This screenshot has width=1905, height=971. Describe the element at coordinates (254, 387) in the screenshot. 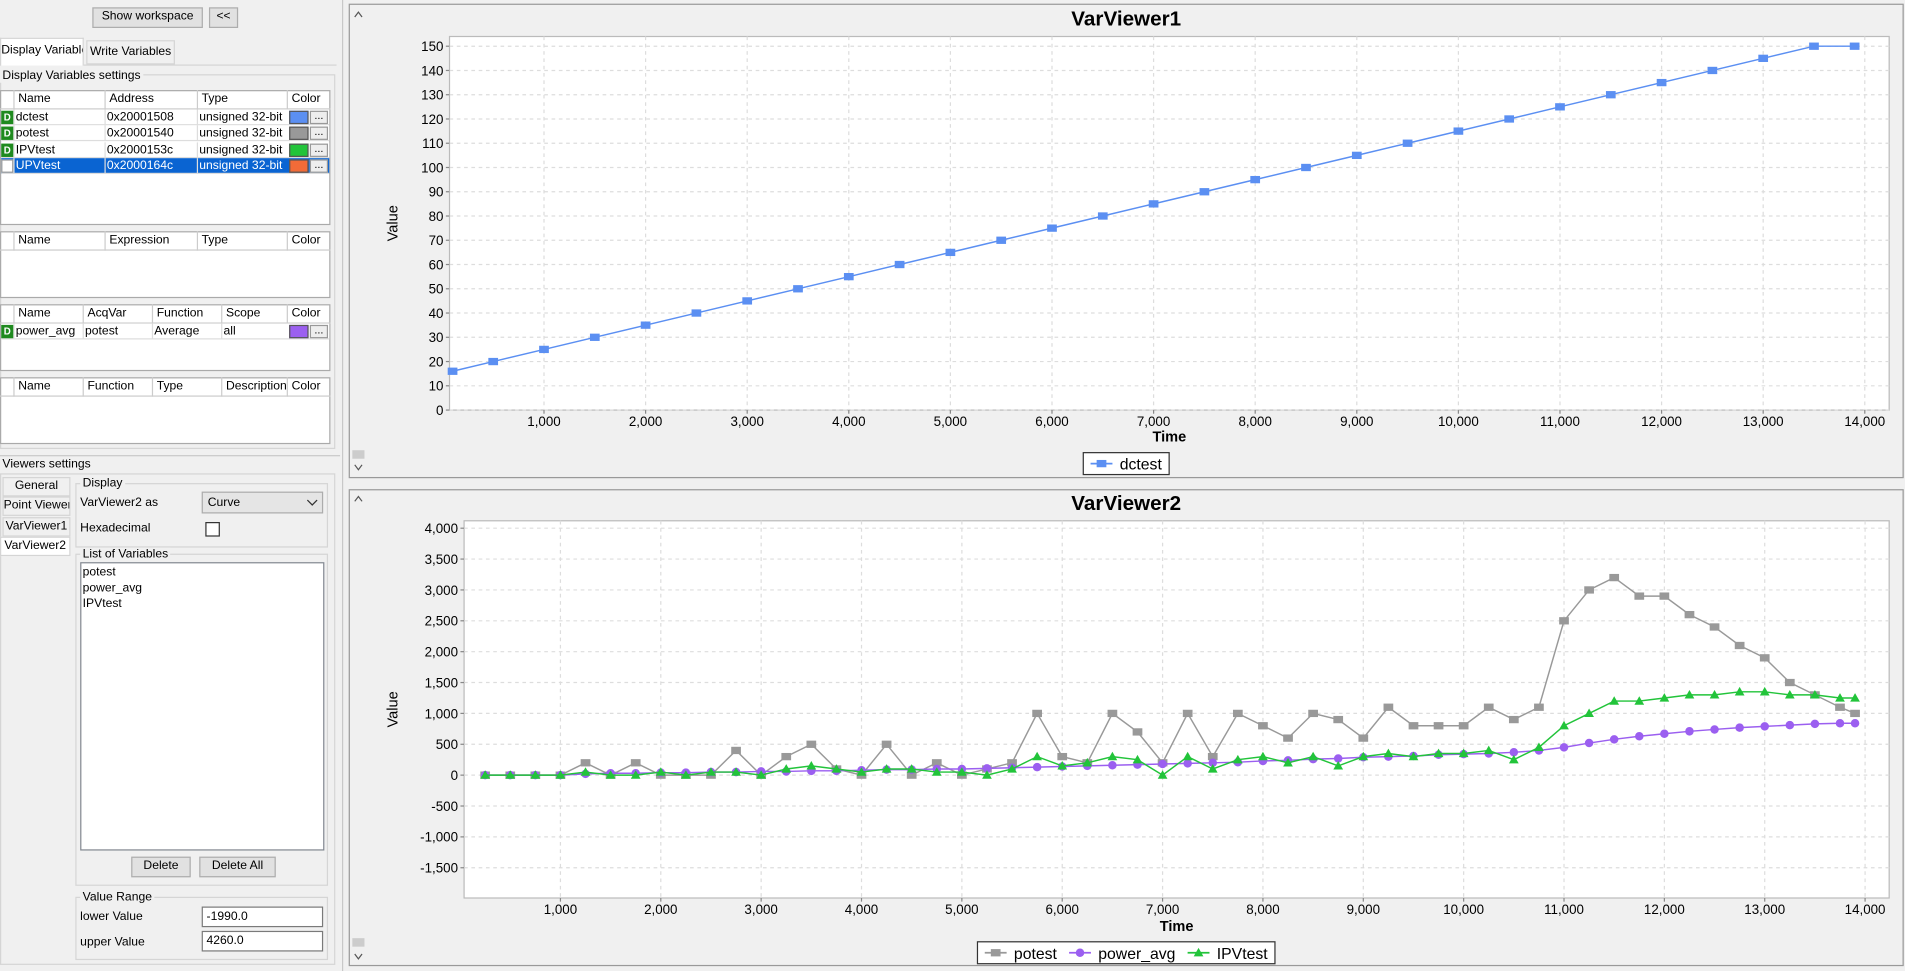

I see `column-header: Description` at that location.